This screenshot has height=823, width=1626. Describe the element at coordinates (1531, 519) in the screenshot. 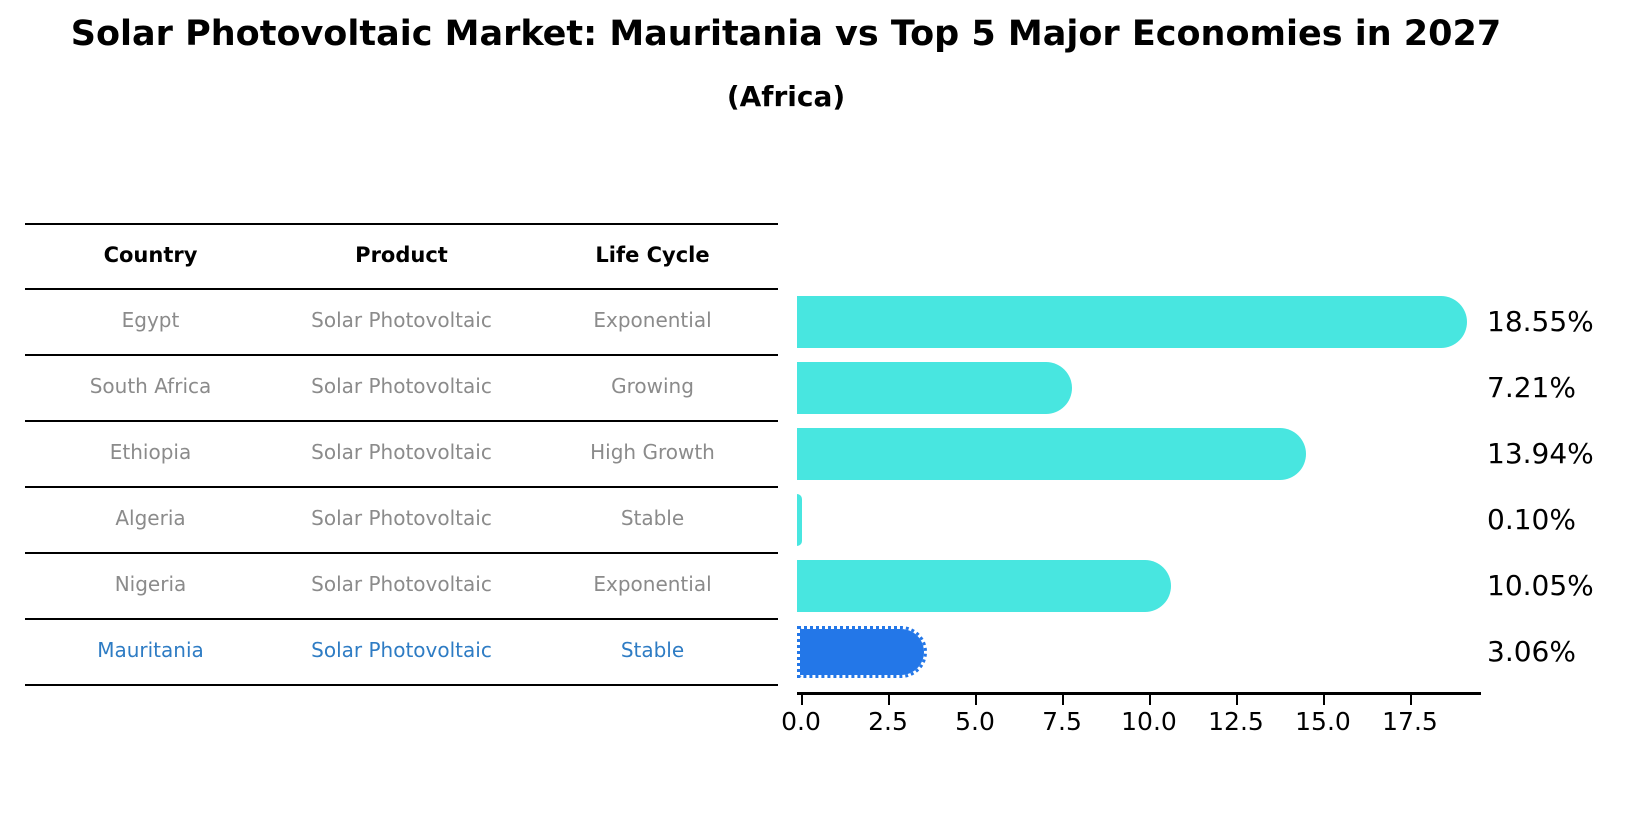

I see `bar-value-label: 0.10%` at that location.